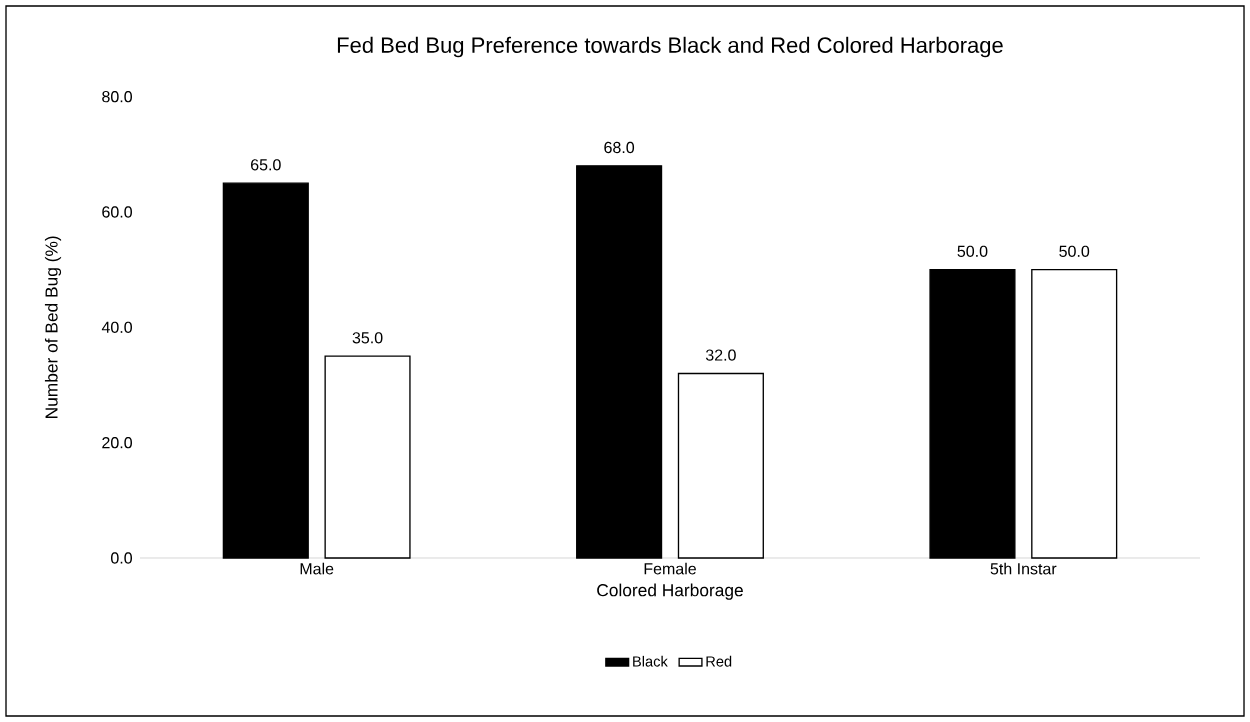  I want to click on data-label: 68.0, so click(619, 147).